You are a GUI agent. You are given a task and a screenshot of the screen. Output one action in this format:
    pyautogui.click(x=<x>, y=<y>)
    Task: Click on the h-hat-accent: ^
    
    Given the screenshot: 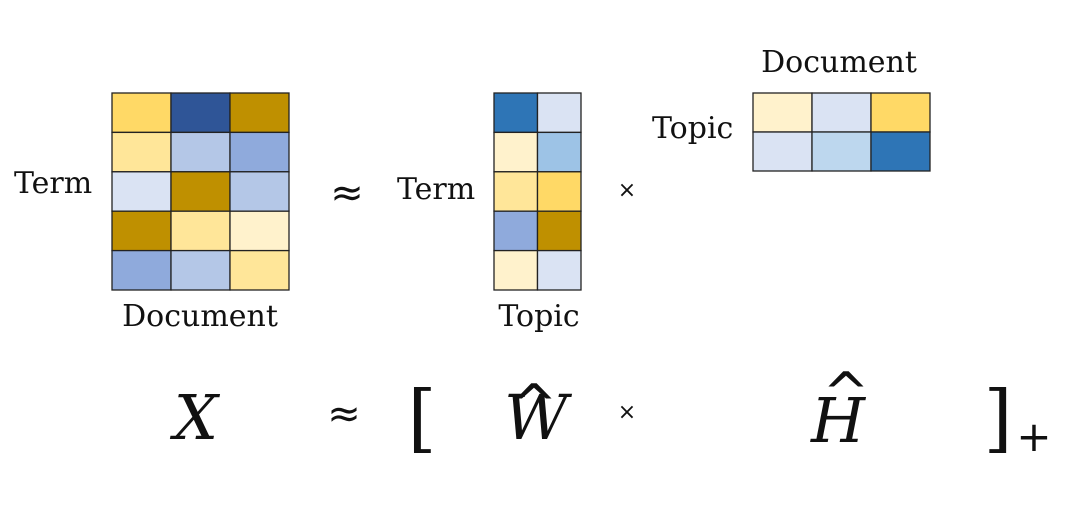 What is the action you would take?
    pyautogui.click(x=846, y=393)
    